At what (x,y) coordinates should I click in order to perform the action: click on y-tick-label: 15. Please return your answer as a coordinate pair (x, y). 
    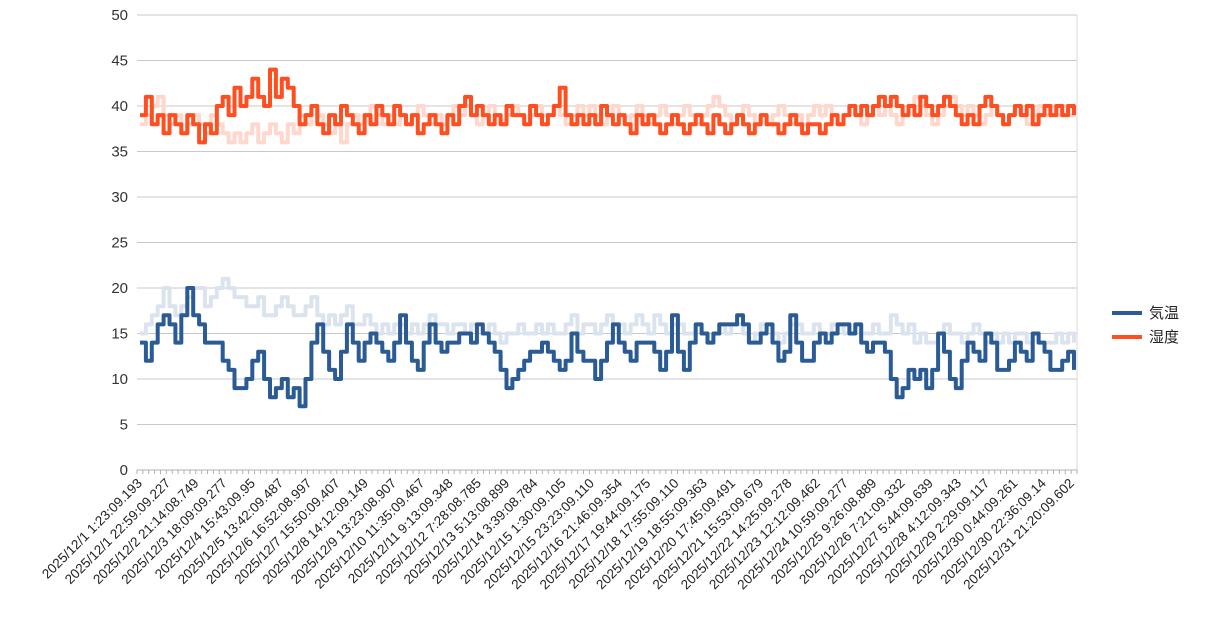
    Looking at the image, I should click on (119, 334).